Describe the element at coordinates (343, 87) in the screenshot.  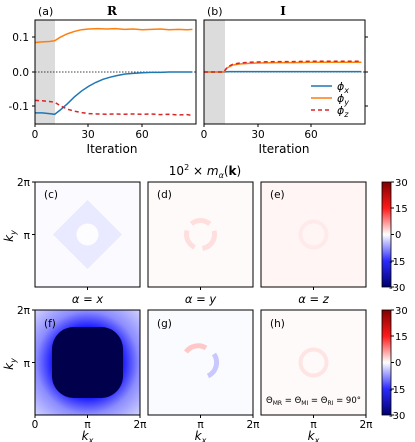
I see `legend-label-phi-x: ϕx` at that location.